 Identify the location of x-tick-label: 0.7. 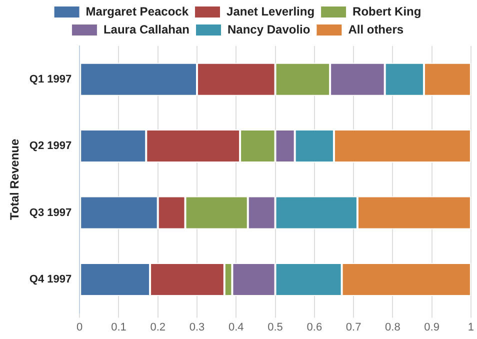
(354, 327).